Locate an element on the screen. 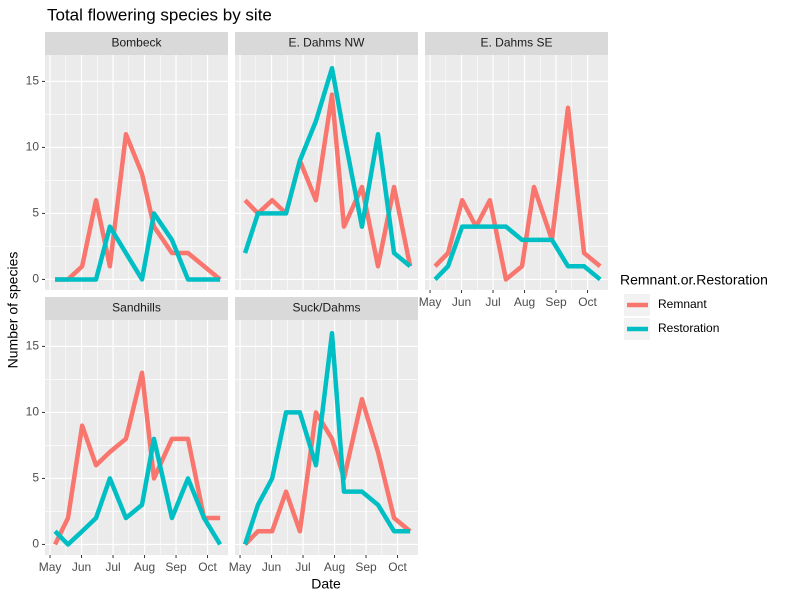 Image resolution: width=800 pixels, height=600 pixels. facet-title: Sandhills is located at coordinates (136, 308).